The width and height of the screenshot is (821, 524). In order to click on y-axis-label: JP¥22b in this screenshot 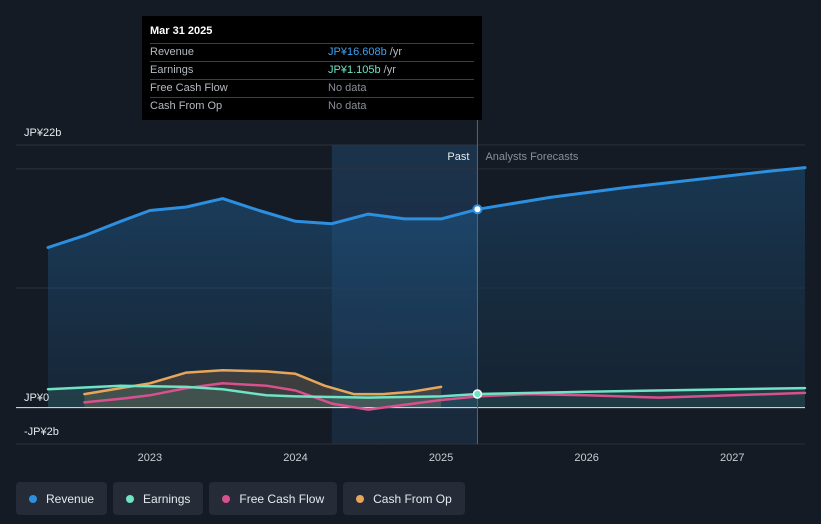, I will do `click(42, 133)`.